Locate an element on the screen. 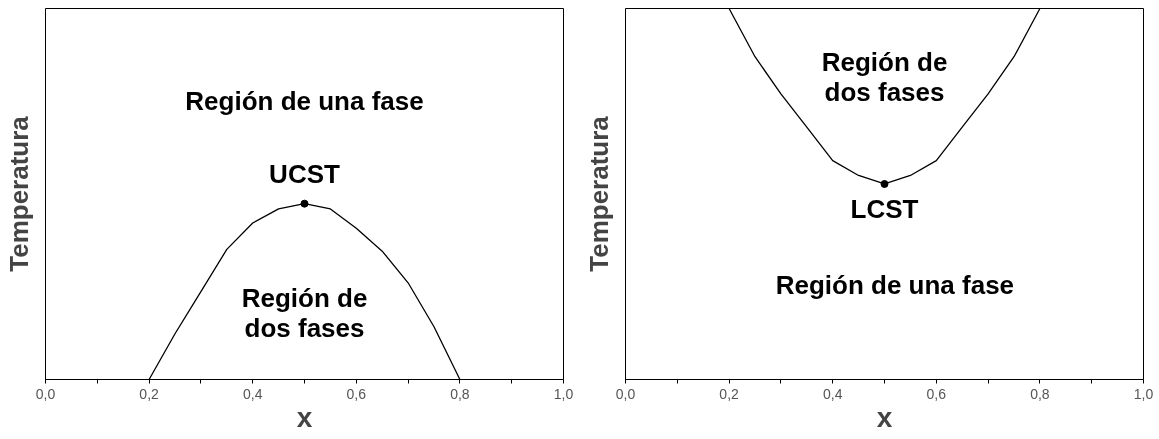 This screenshot has width=1159, height=439. annotation: Región de una fase is located at coordinates (895, 284).